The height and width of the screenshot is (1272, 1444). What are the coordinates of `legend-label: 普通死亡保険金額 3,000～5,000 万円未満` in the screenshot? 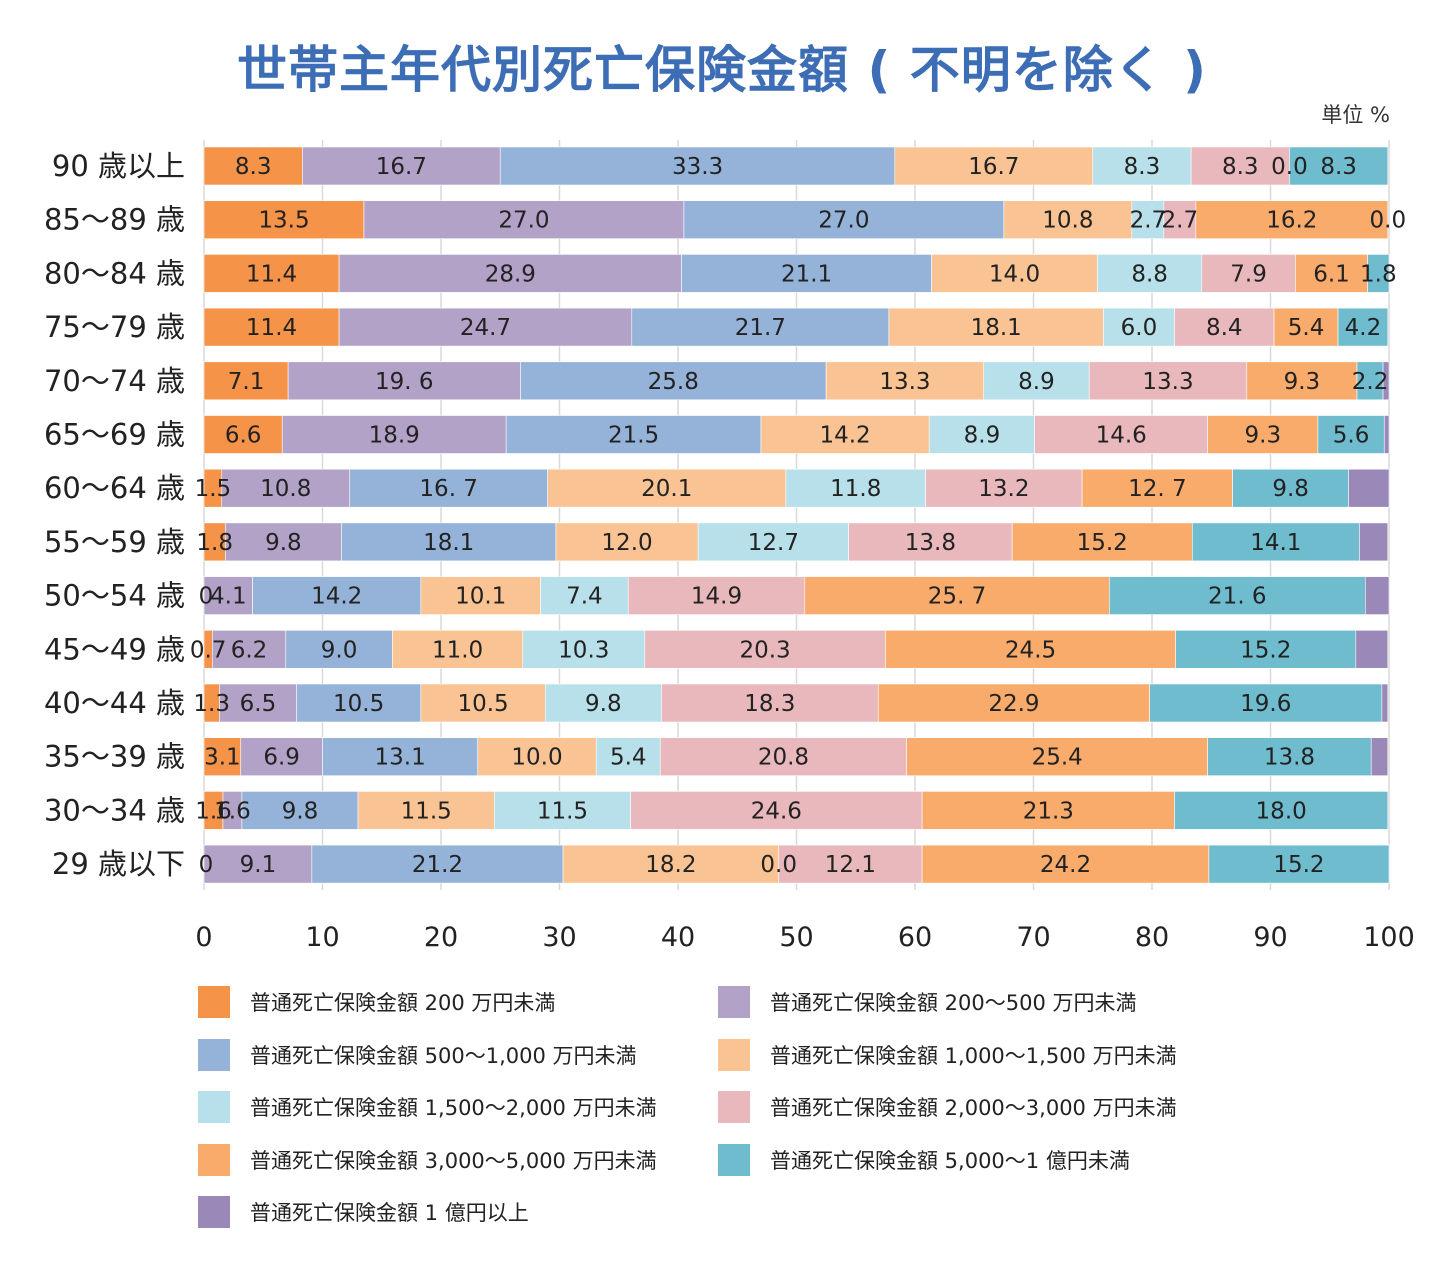 It's located at (453, 1160).